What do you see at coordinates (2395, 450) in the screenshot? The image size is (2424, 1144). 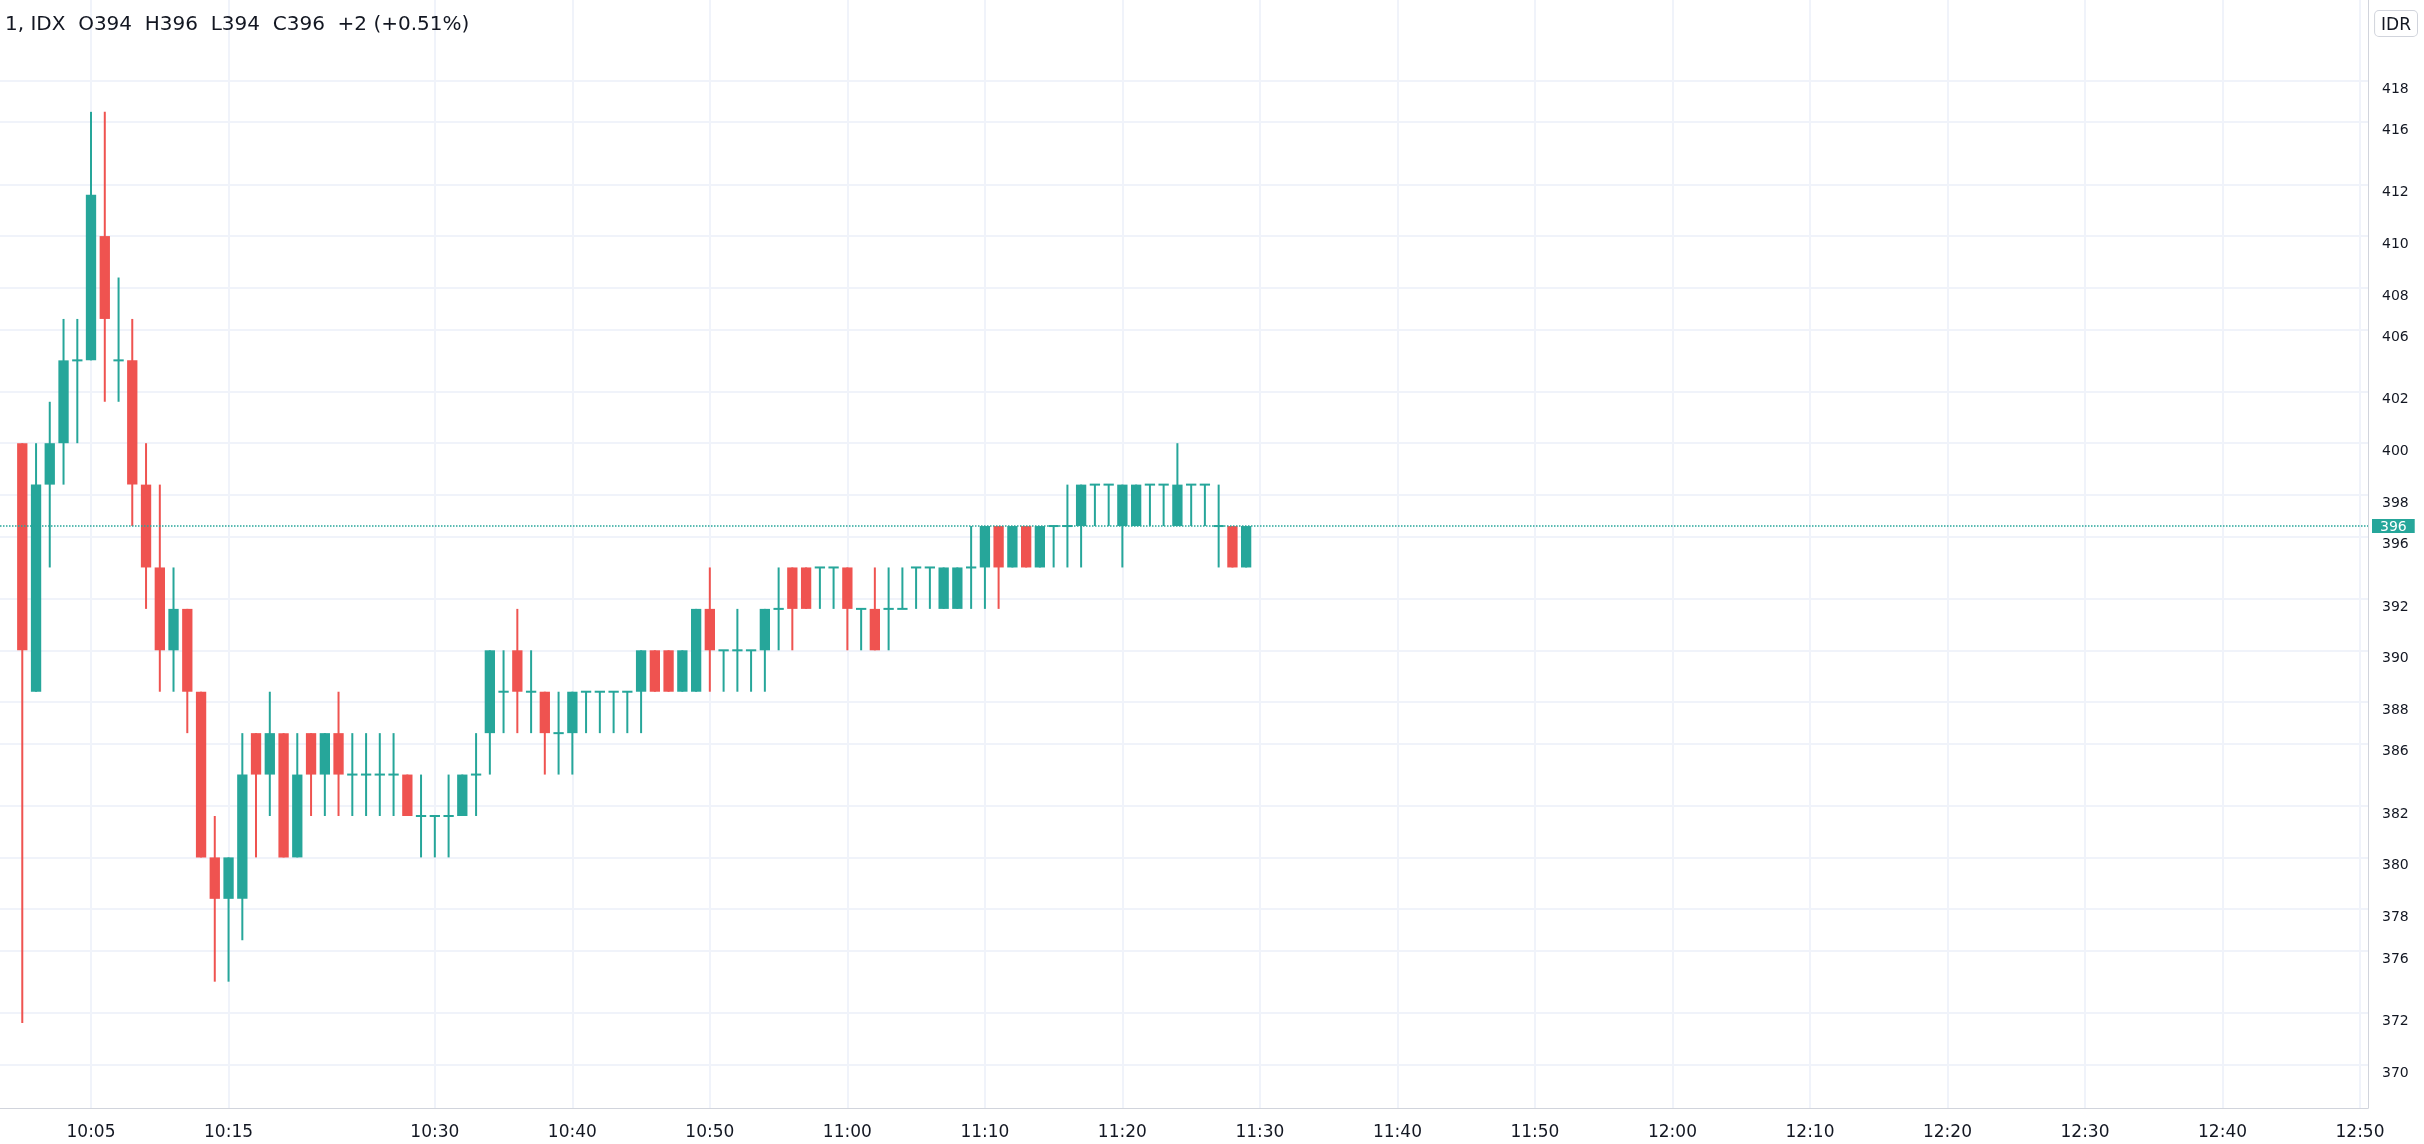 I see `y-tick-label: 400` at bounding box center [2395, 450].